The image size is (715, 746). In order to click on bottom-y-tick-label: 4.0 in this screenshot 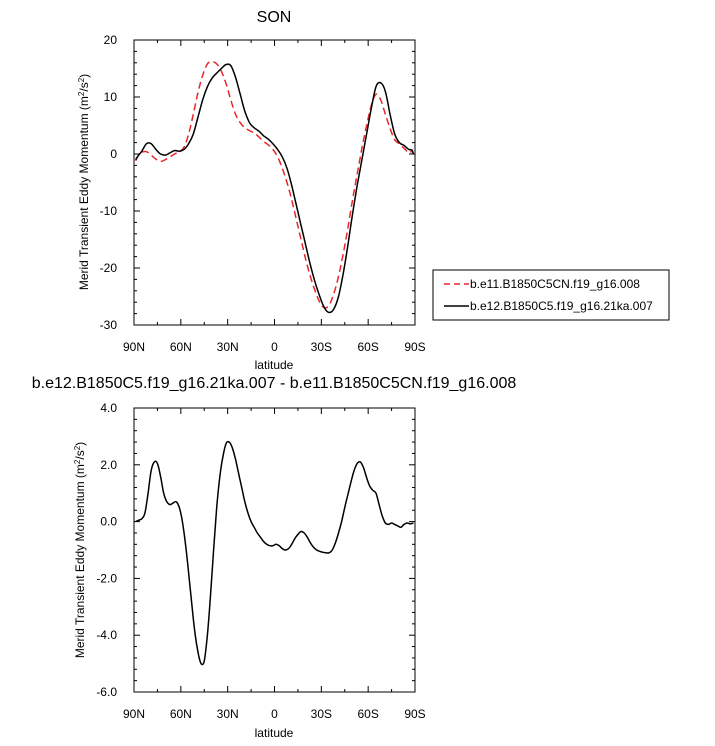, I will do `click(108, 408)`.